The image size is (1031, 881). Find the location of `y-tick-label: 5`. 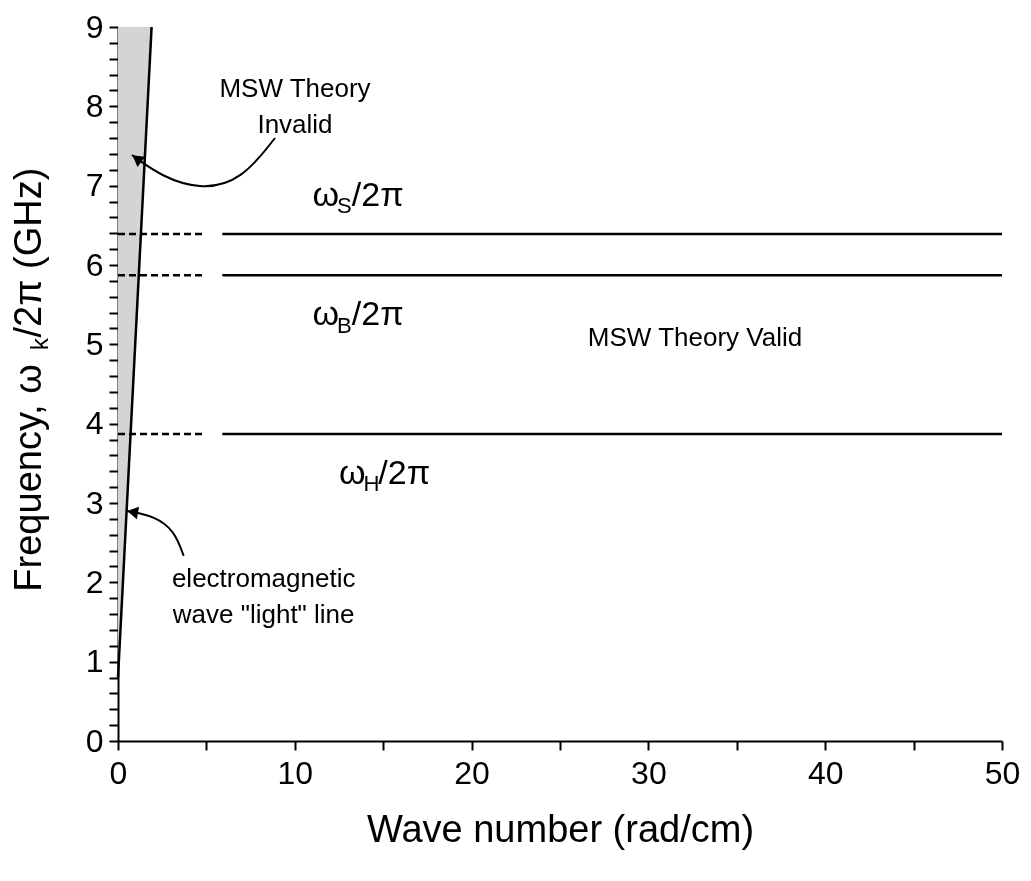

y-tick-label: 5 is located at coordinates (94, 343).